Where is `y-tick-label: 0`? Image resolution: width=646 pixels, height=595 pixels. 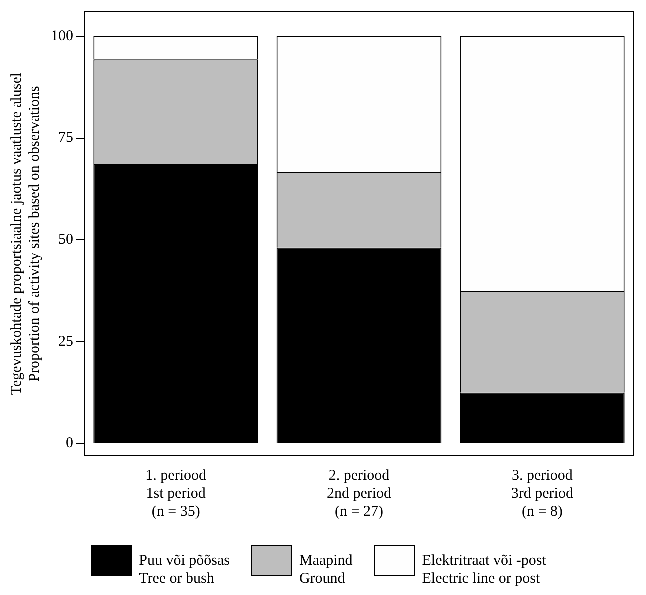
y-tick-label: 0 is located at coordinates (70, 444).